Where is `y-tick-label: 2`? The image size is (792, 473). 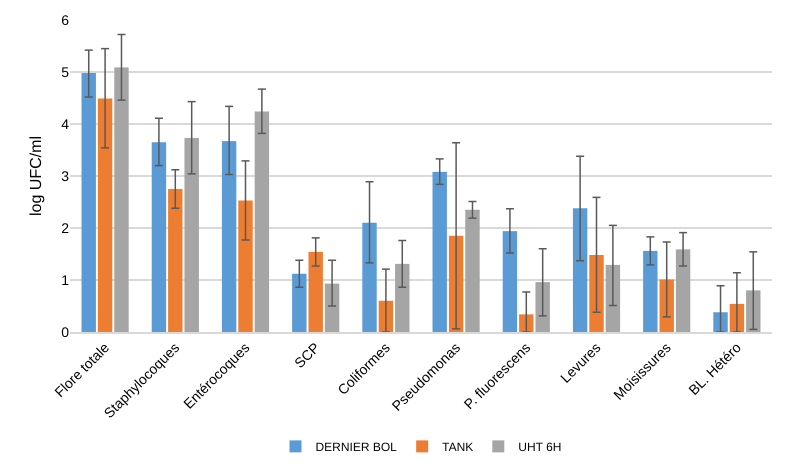 y-tick-label: 2 is located at coordinates (65, 228).